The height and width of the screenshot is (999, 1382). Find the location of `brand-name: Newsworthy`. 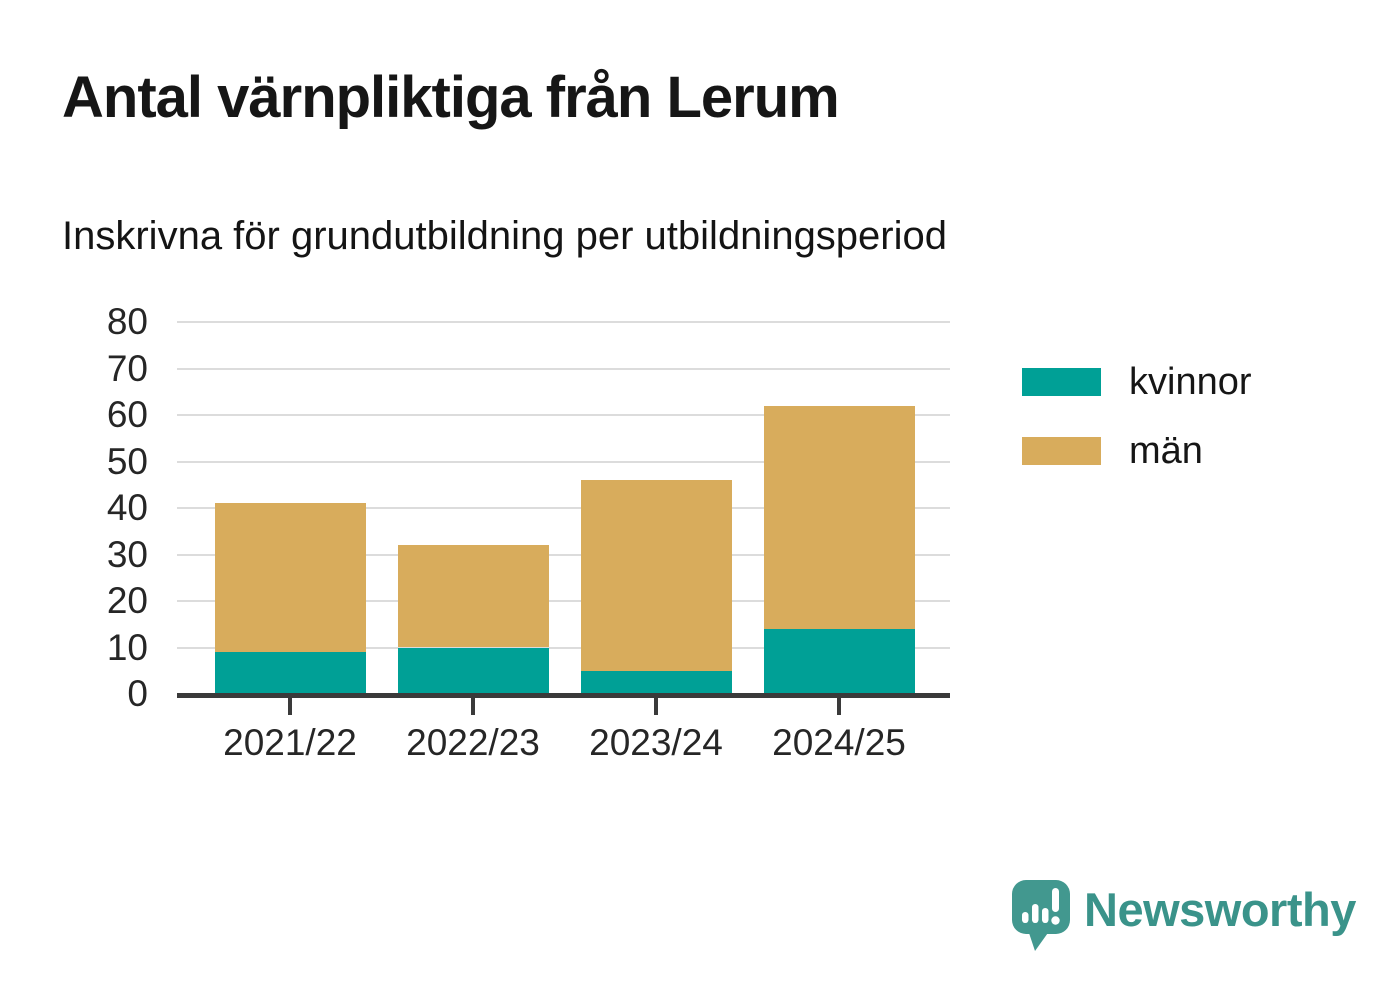

brand-name: Newsworthy is located at coordinates (1220, 909).